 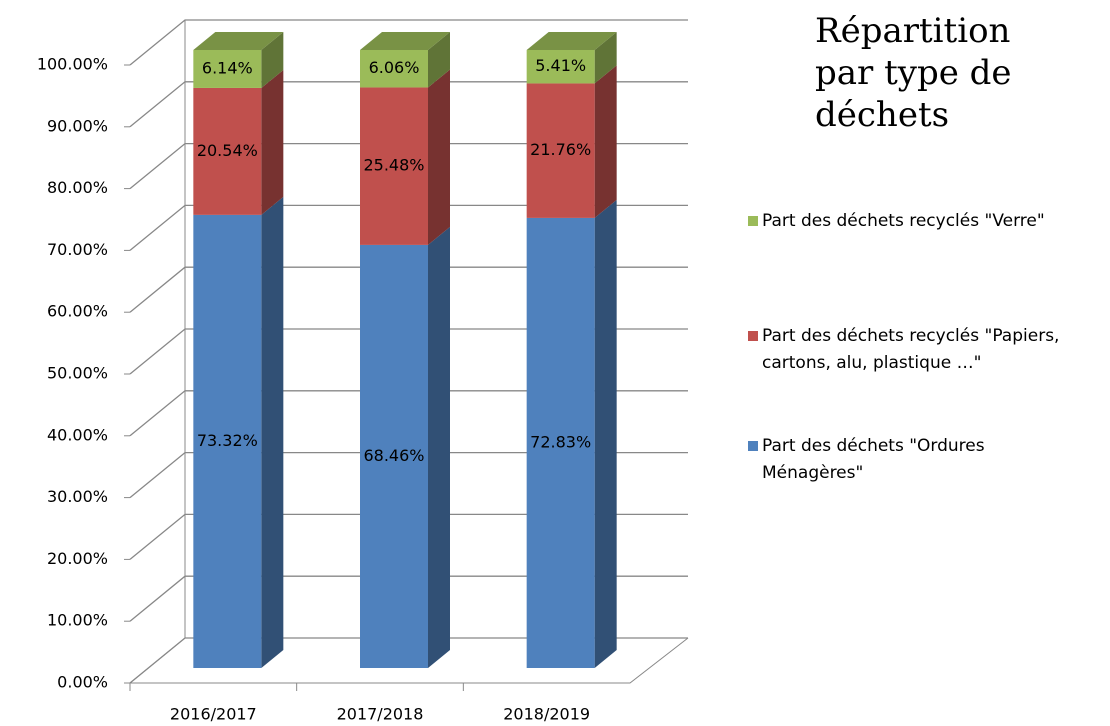 What do you see at coordinates (72, 64) in the screenshot?
I see `y-tick-label: 100.00%` at bounding box center [72, 64].